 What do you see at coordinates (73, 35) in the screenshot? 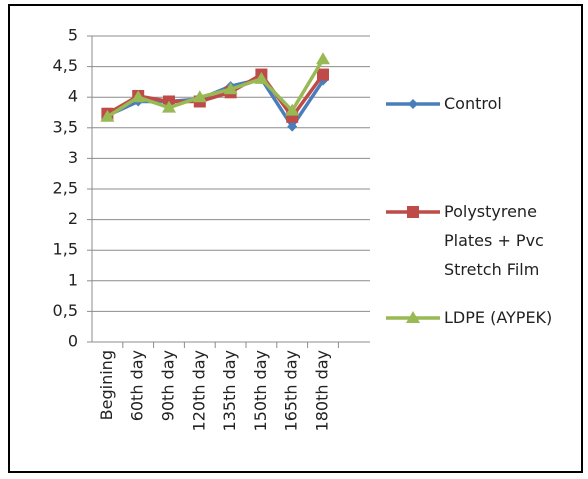
I see `y-tick-label: 5` at bounding box center [73, 35].